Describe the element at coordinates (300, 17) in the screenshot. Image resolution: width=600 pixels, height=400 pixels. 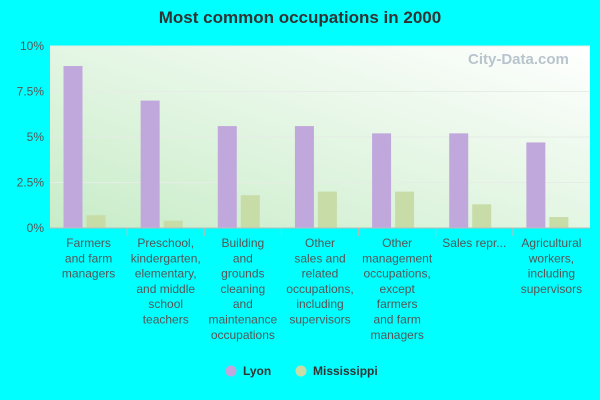
I see `chart-title: Most common occupations in 2000` at that location.